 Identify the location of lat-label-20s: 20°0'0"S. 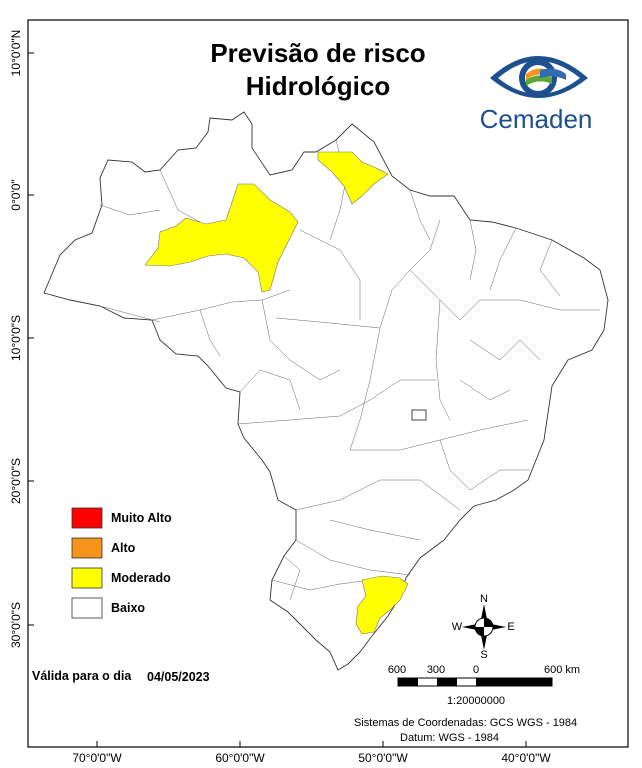
(16, 481).